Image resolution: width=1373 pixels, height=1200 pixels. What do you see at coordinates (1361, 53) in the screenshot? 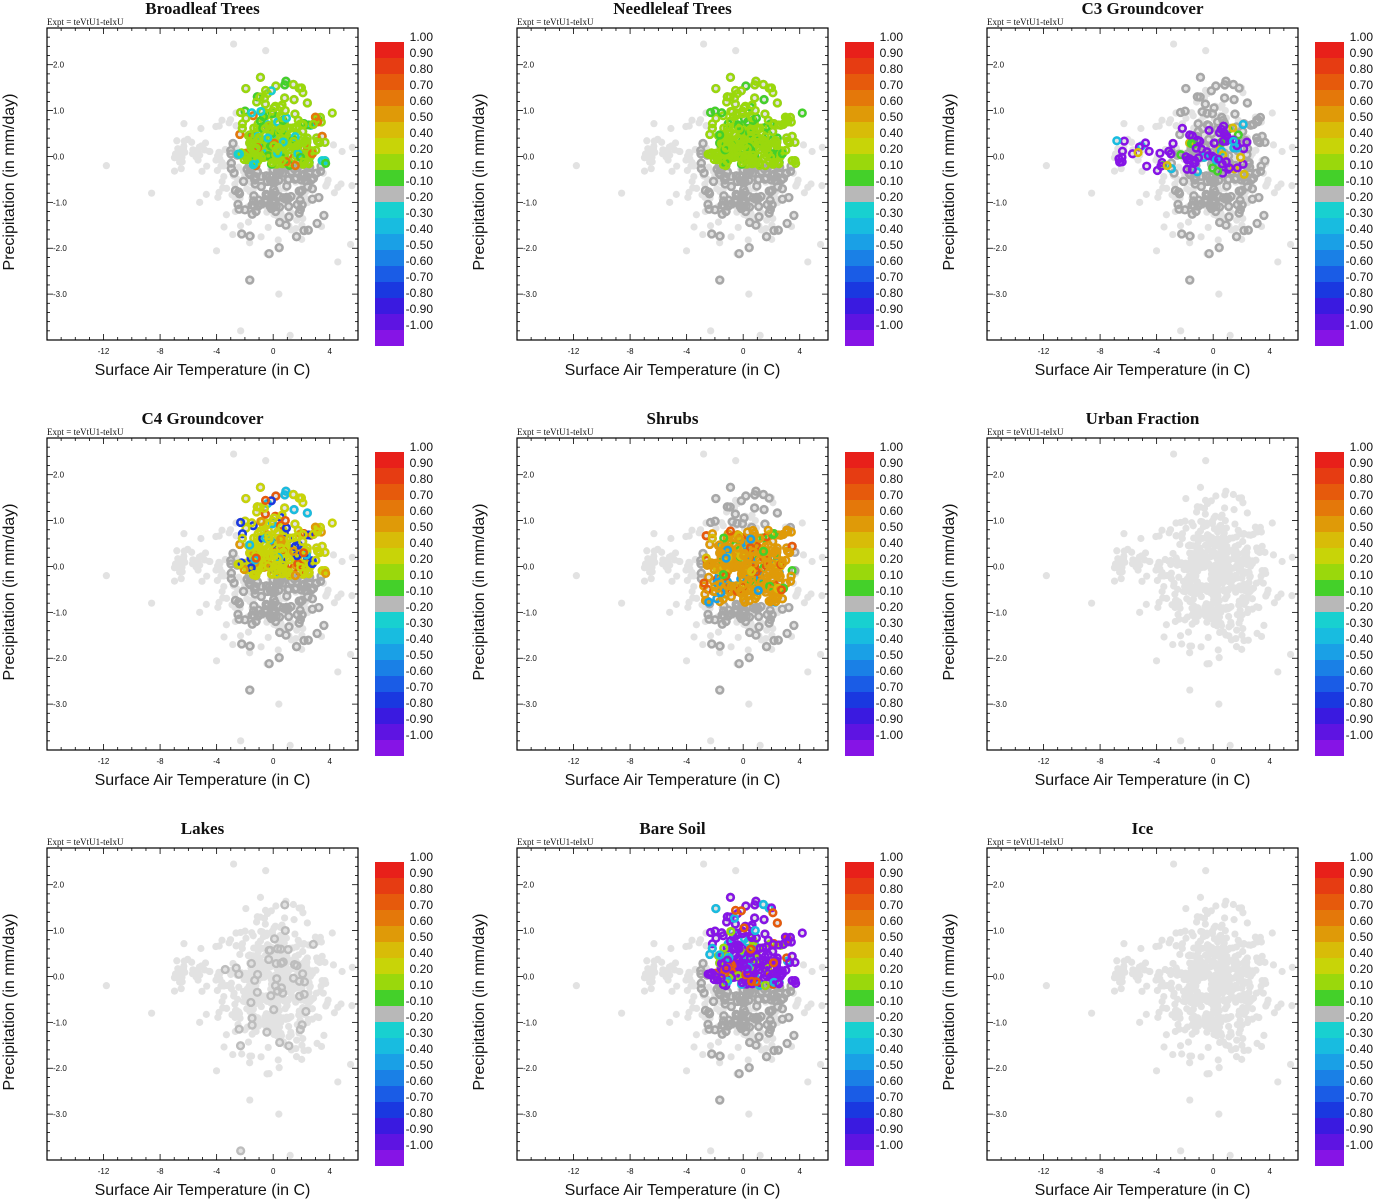
I see `colorbar-label: 0.90` at bounding box center [1361, 53].